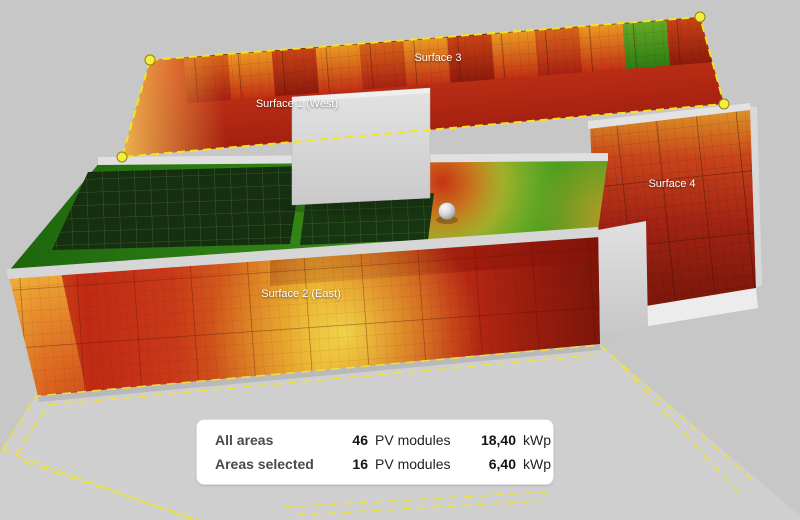 This screenshot has width=800, height=520. I want to click on summary-row-label: Areas selected, so click(264, 464).